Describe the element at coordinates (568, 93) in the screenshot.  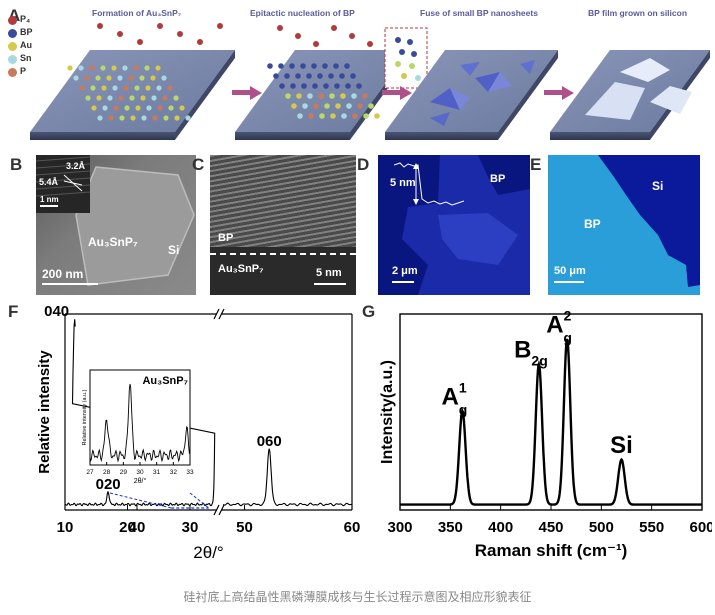
I see `arrow-3-head` at that location.